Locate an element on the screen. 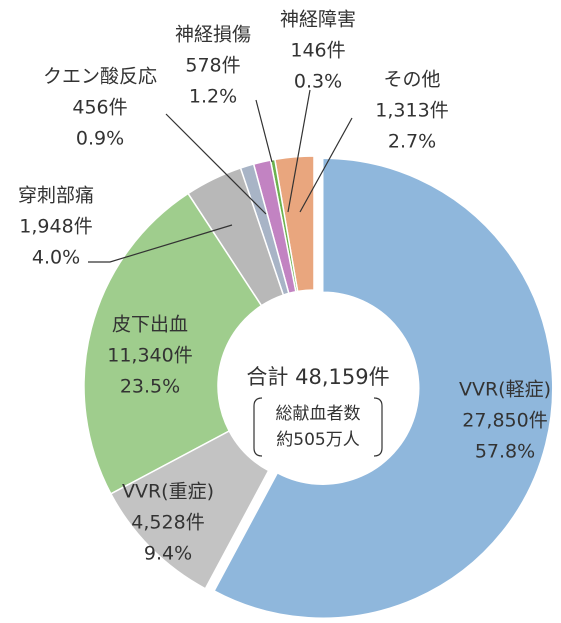 The image size is (561, 623). count-label: 456件 is located at coordinates (99, 108).